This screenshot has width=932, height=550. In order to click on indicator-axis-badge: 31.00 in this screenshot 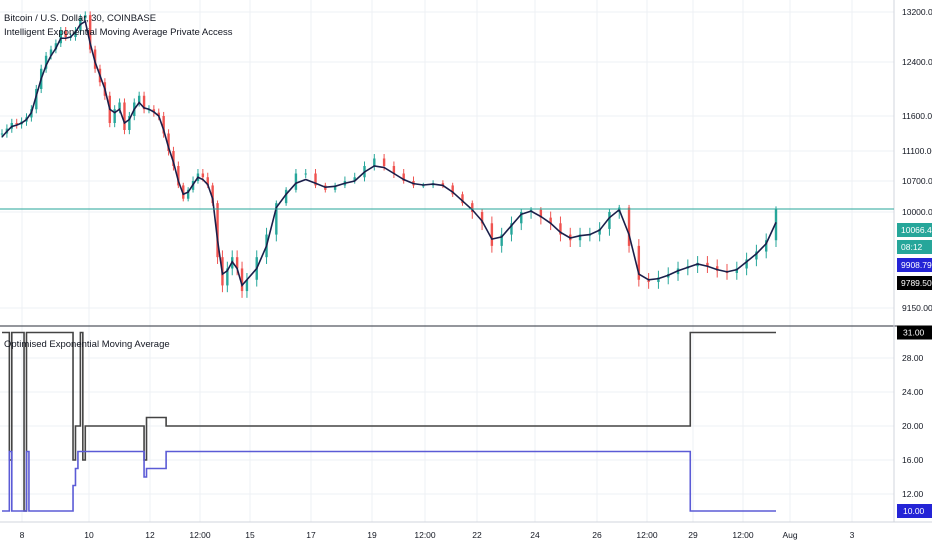, I will do `click(914, 332)`.